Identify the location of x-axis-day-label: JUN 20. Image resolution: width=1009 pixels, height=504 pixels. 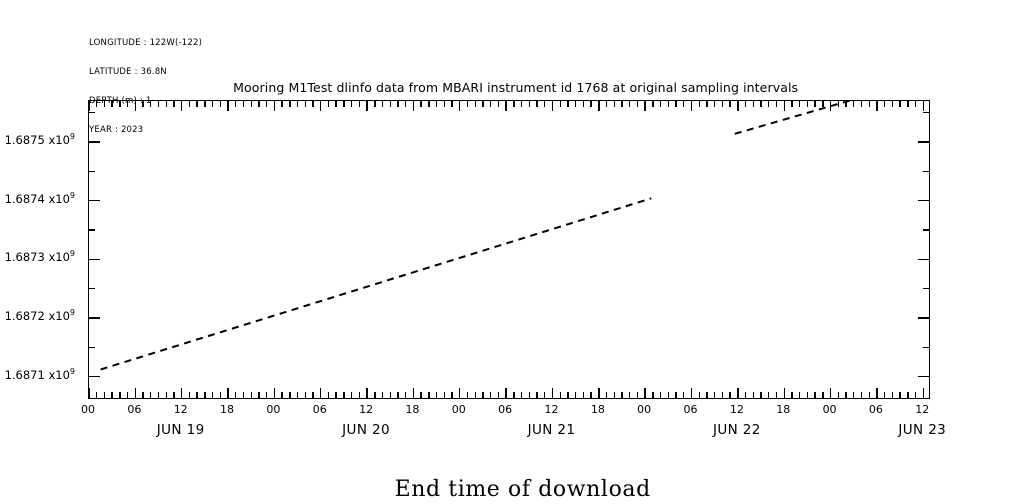
(366, 430).